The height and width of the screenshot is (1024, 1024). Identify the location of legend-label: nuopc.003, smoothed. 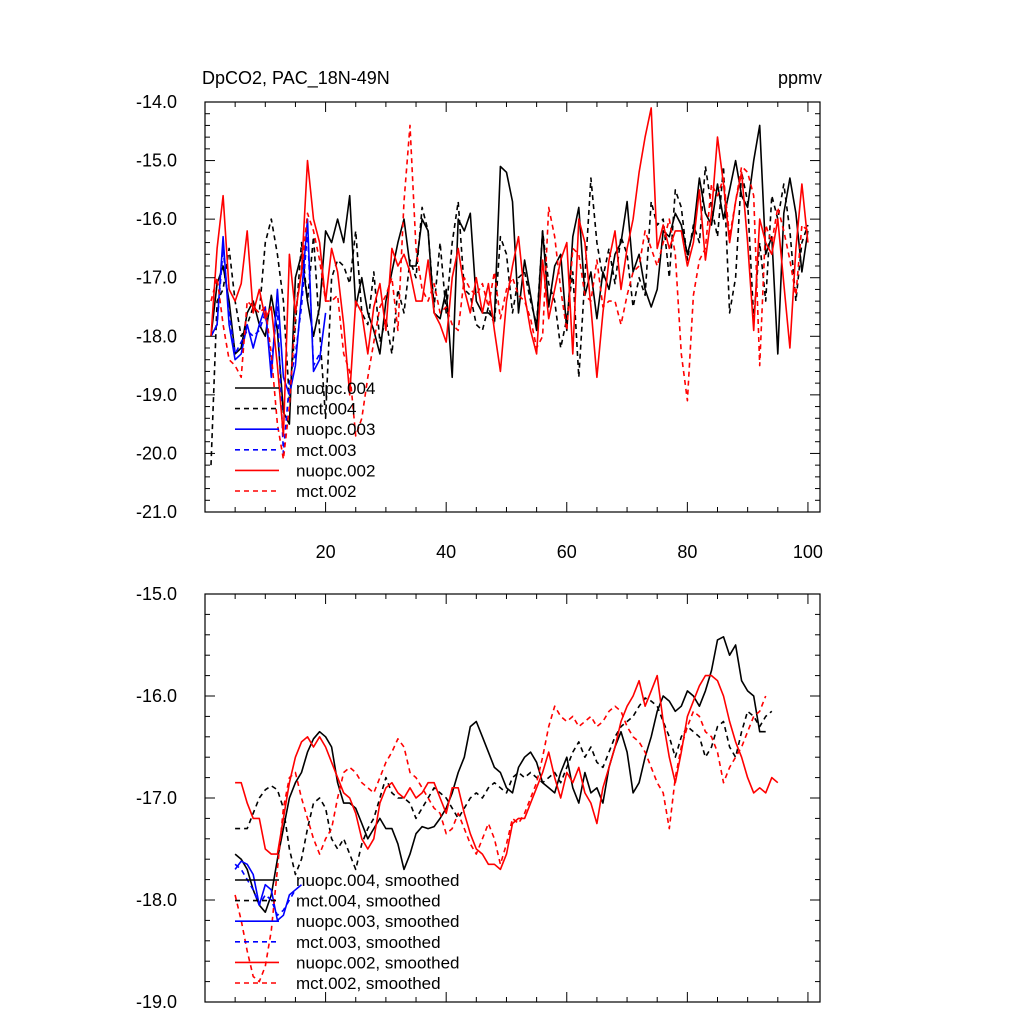
(378, 921).